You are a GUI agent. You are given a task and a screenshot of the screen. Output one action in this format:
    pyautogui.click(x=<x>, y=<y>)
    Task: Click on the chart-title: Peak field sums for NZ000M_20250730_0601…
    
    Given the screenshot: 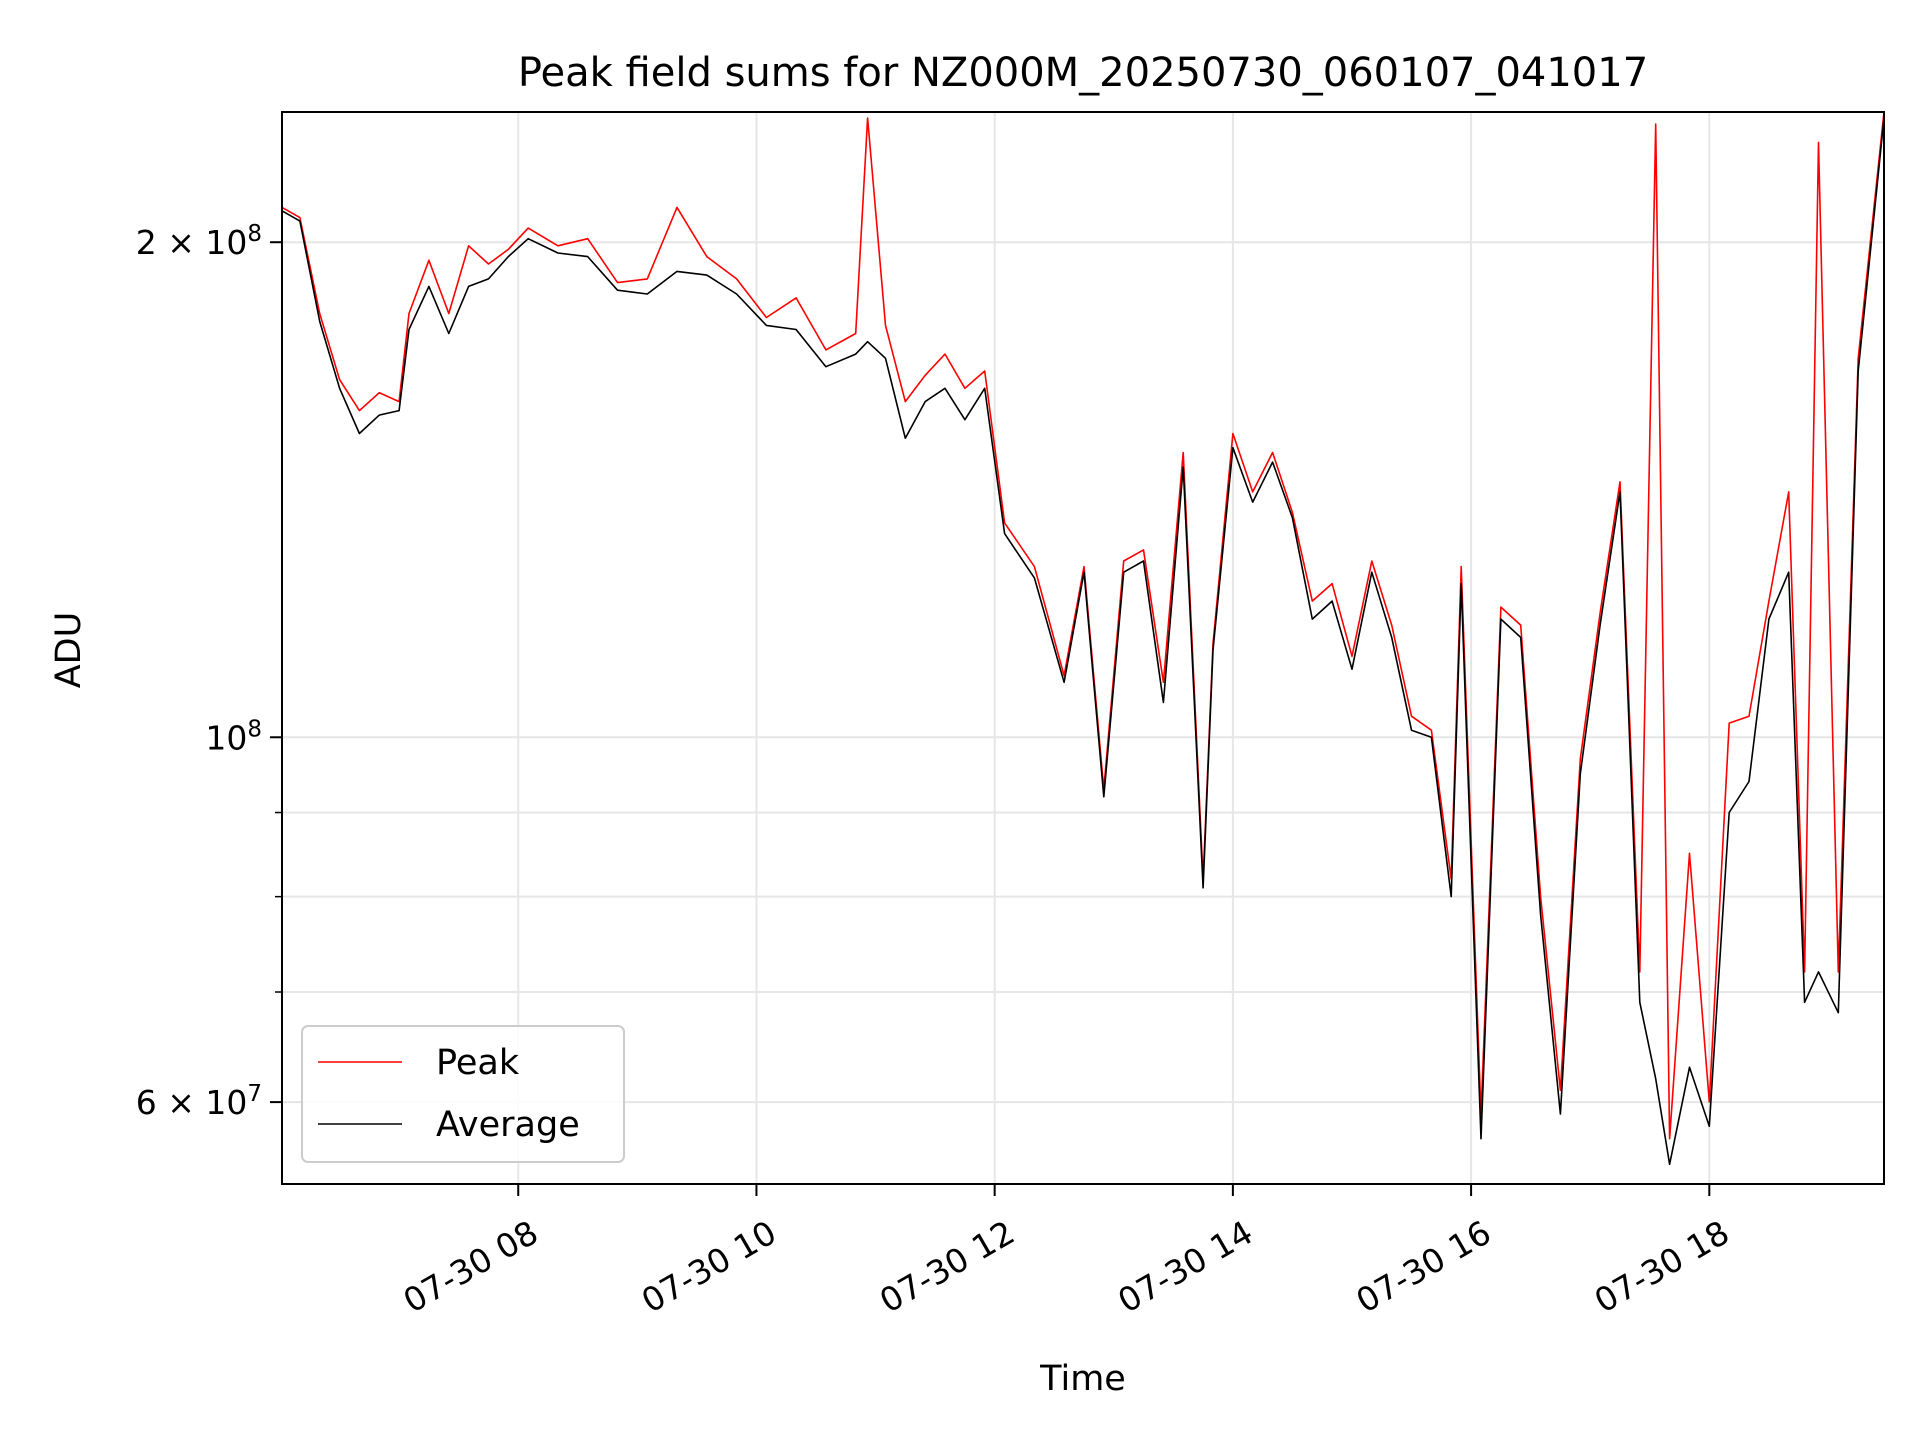 What is the action you would take?
    pyautogui.click(x=1083, y=73)
    